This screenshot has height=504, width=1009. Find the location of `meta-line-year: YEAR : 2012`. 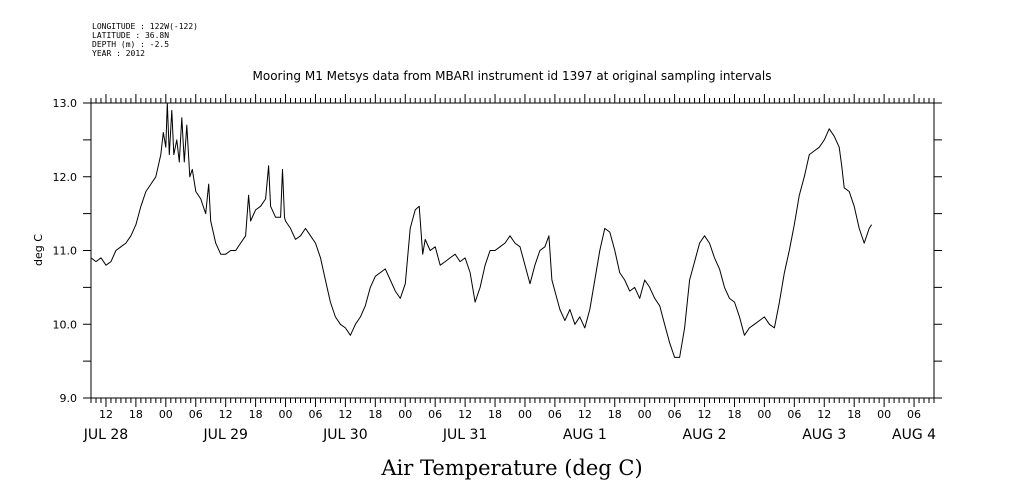

meta-line-year: YEAR : 2012 is located at coordinates (118, 53).